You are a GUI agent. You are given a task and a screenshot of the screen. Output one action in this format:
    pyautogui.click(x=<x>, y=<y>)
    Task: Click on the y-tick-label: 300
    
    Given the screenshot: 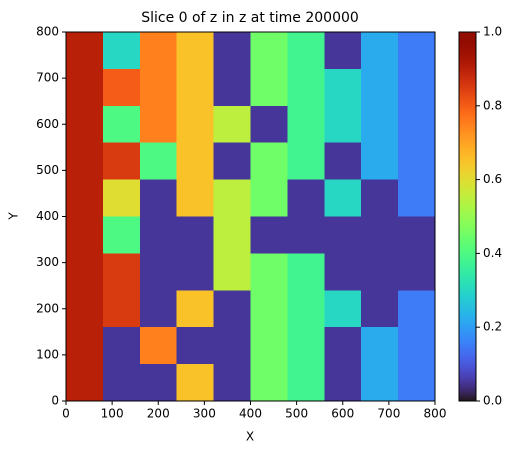 What is the action you would take?
    pyautogui.click(x=47, y=262)
    